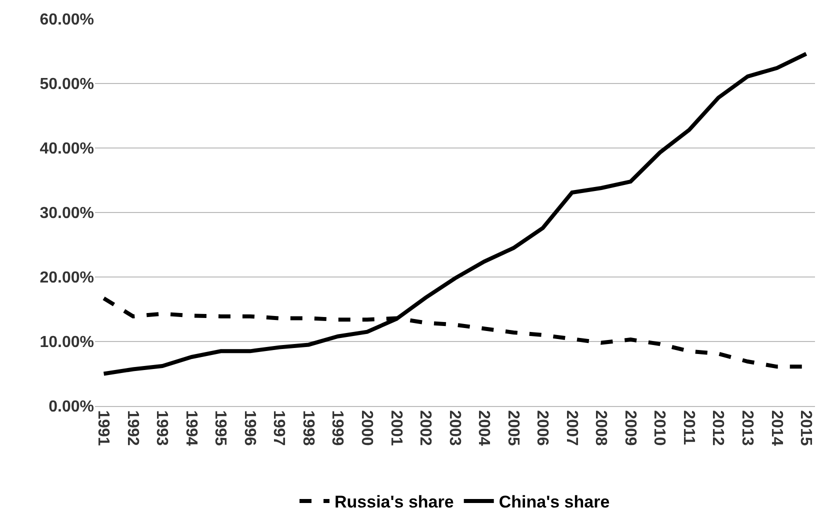 The width and height of the screenshot is (830, 531). Describe the element at coordinates (67, 343) in the screenshot. I see `y-tick-label: 10.00%` at that location.